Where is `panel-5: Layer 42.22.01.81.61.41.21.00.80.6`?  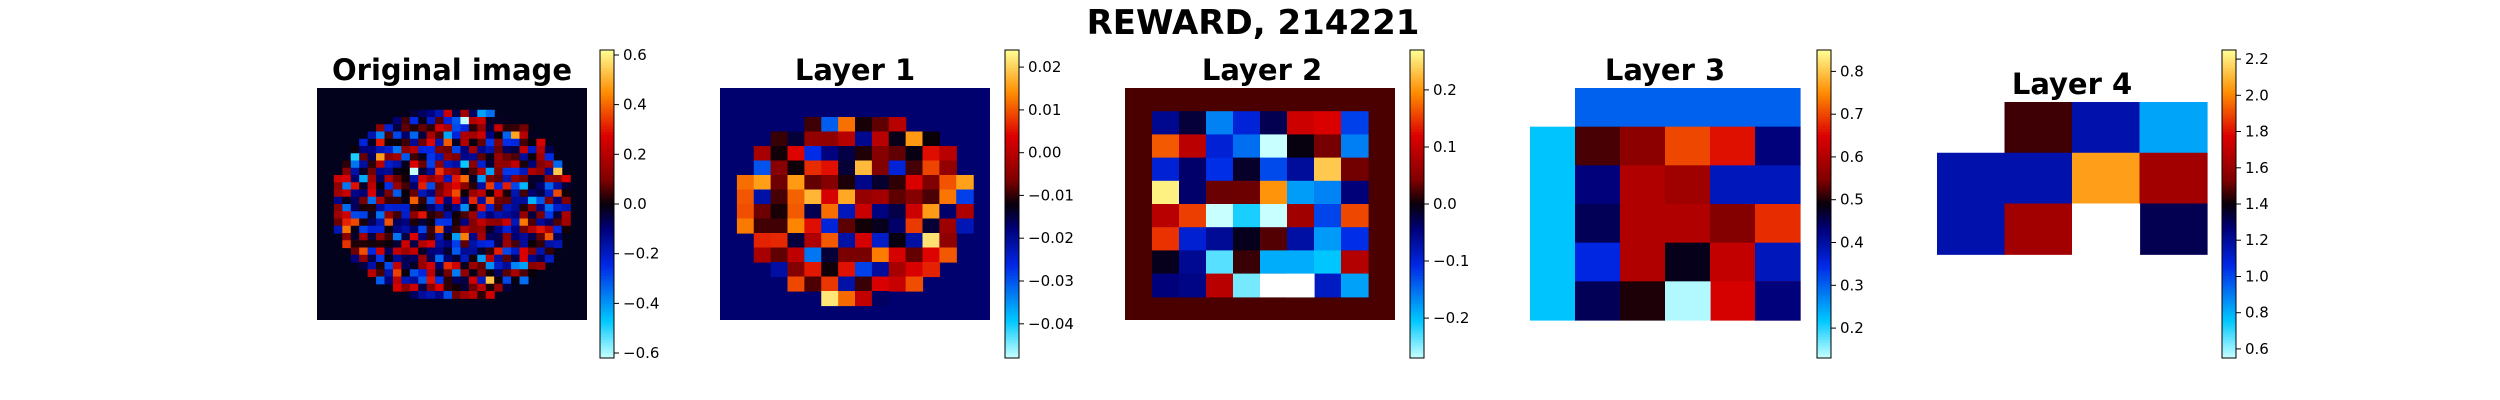 panel-5: Layer 42.22.01.81.61.41.21.00.80.6 is located at coordinates (2103, 204).